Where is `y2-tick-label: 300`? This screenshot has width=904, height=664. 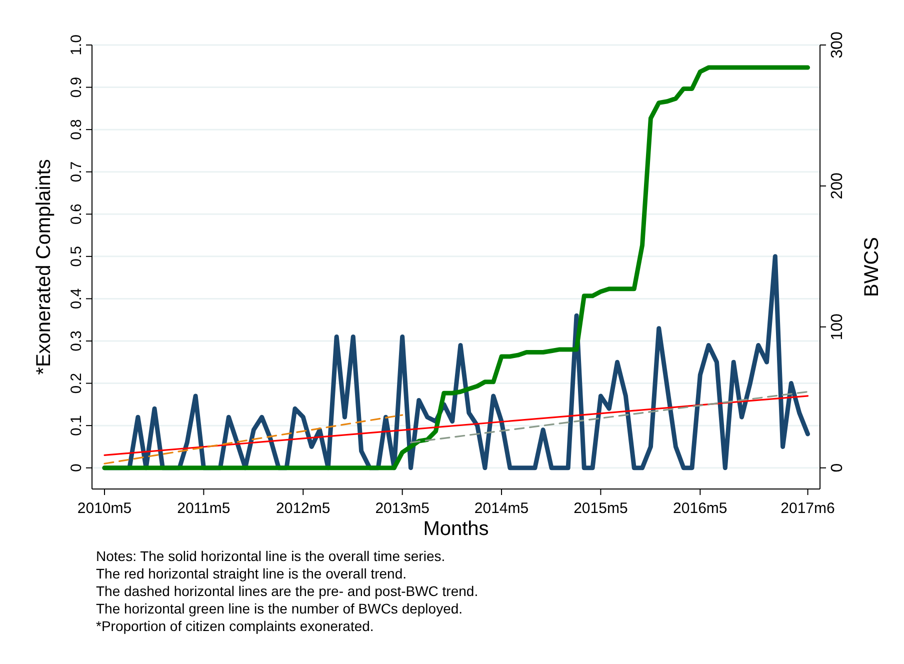 y2-tick-label: 300 is located at coordinates (837, 45).